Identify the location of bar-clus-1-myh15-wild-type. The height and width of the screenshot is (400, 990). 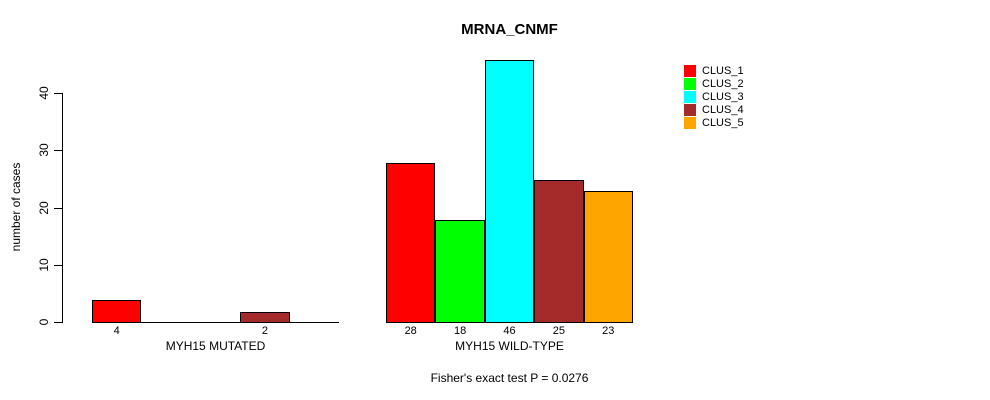
(411, 242).